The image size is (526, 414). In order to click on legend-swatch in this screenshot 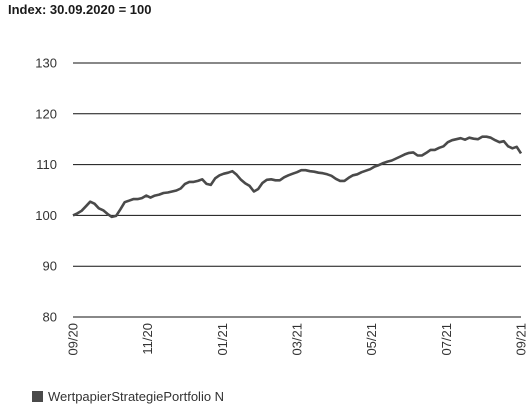, I will do `click(37, 396)`.